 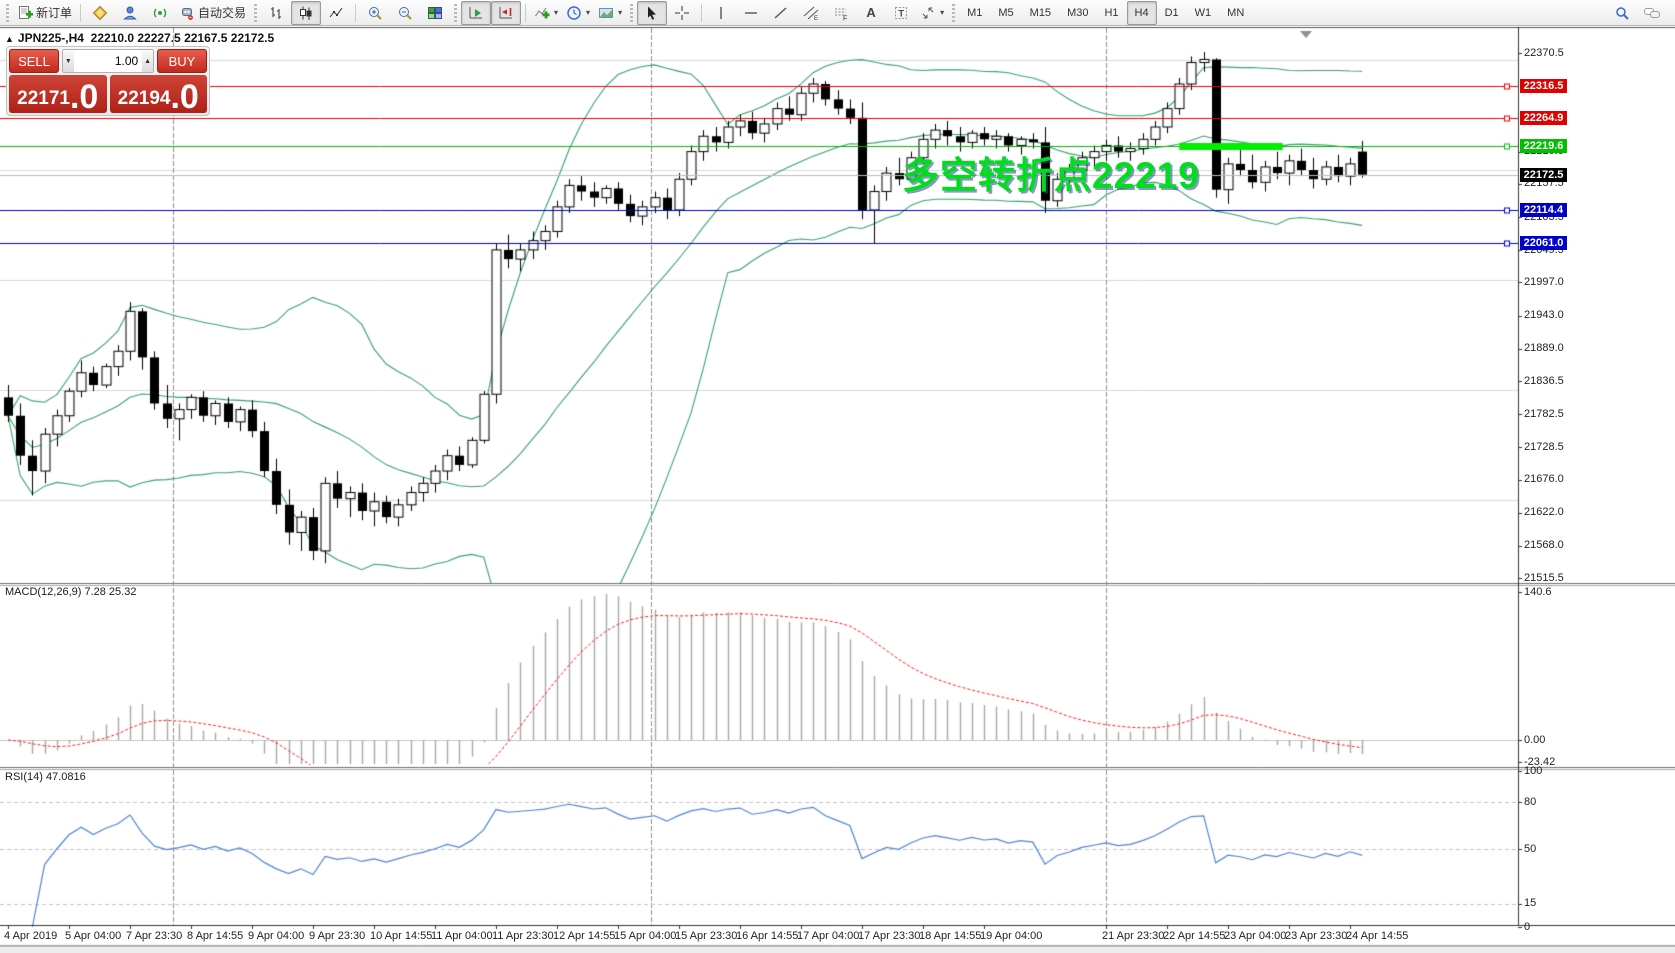 I want to click on price-tick-label: 21676.0, so click(x=1544, y=479).